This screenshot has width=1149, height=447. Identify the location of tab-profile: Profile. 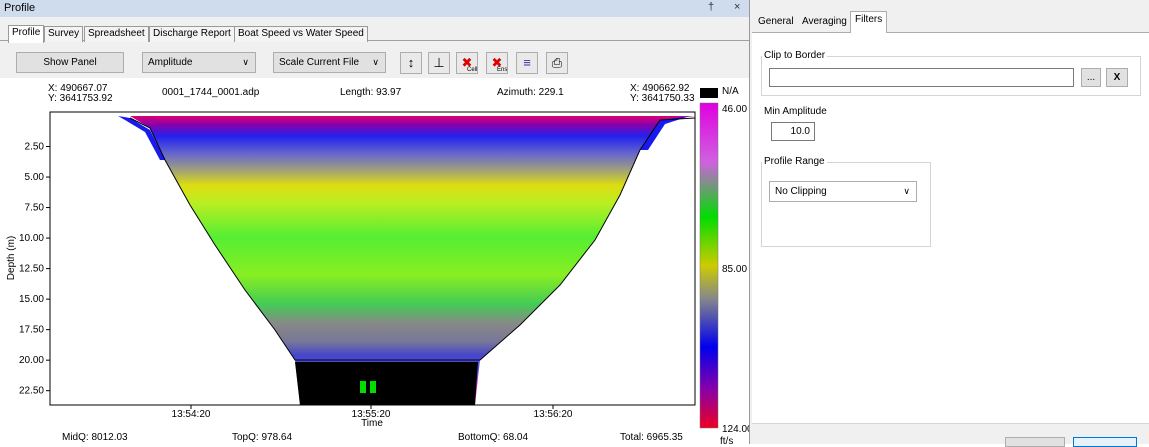
(26, 34).